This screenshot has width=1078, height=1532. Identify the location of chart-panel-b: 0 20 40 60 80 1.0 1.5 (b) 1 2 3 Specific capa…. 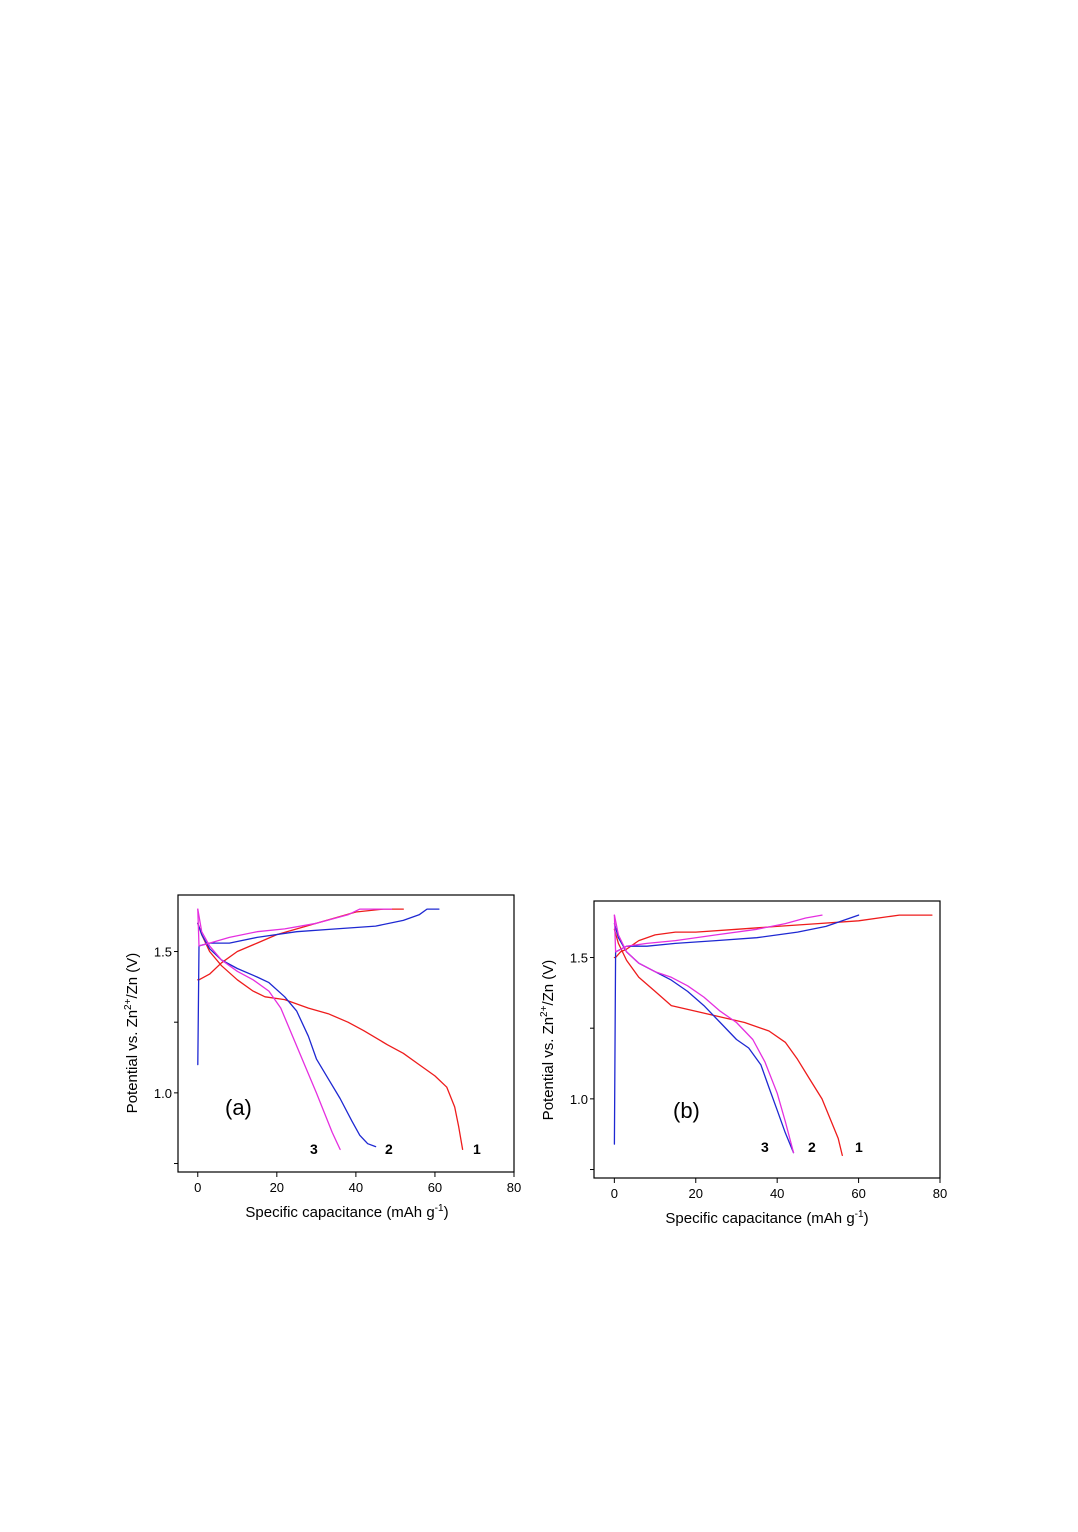
(743, 1063).